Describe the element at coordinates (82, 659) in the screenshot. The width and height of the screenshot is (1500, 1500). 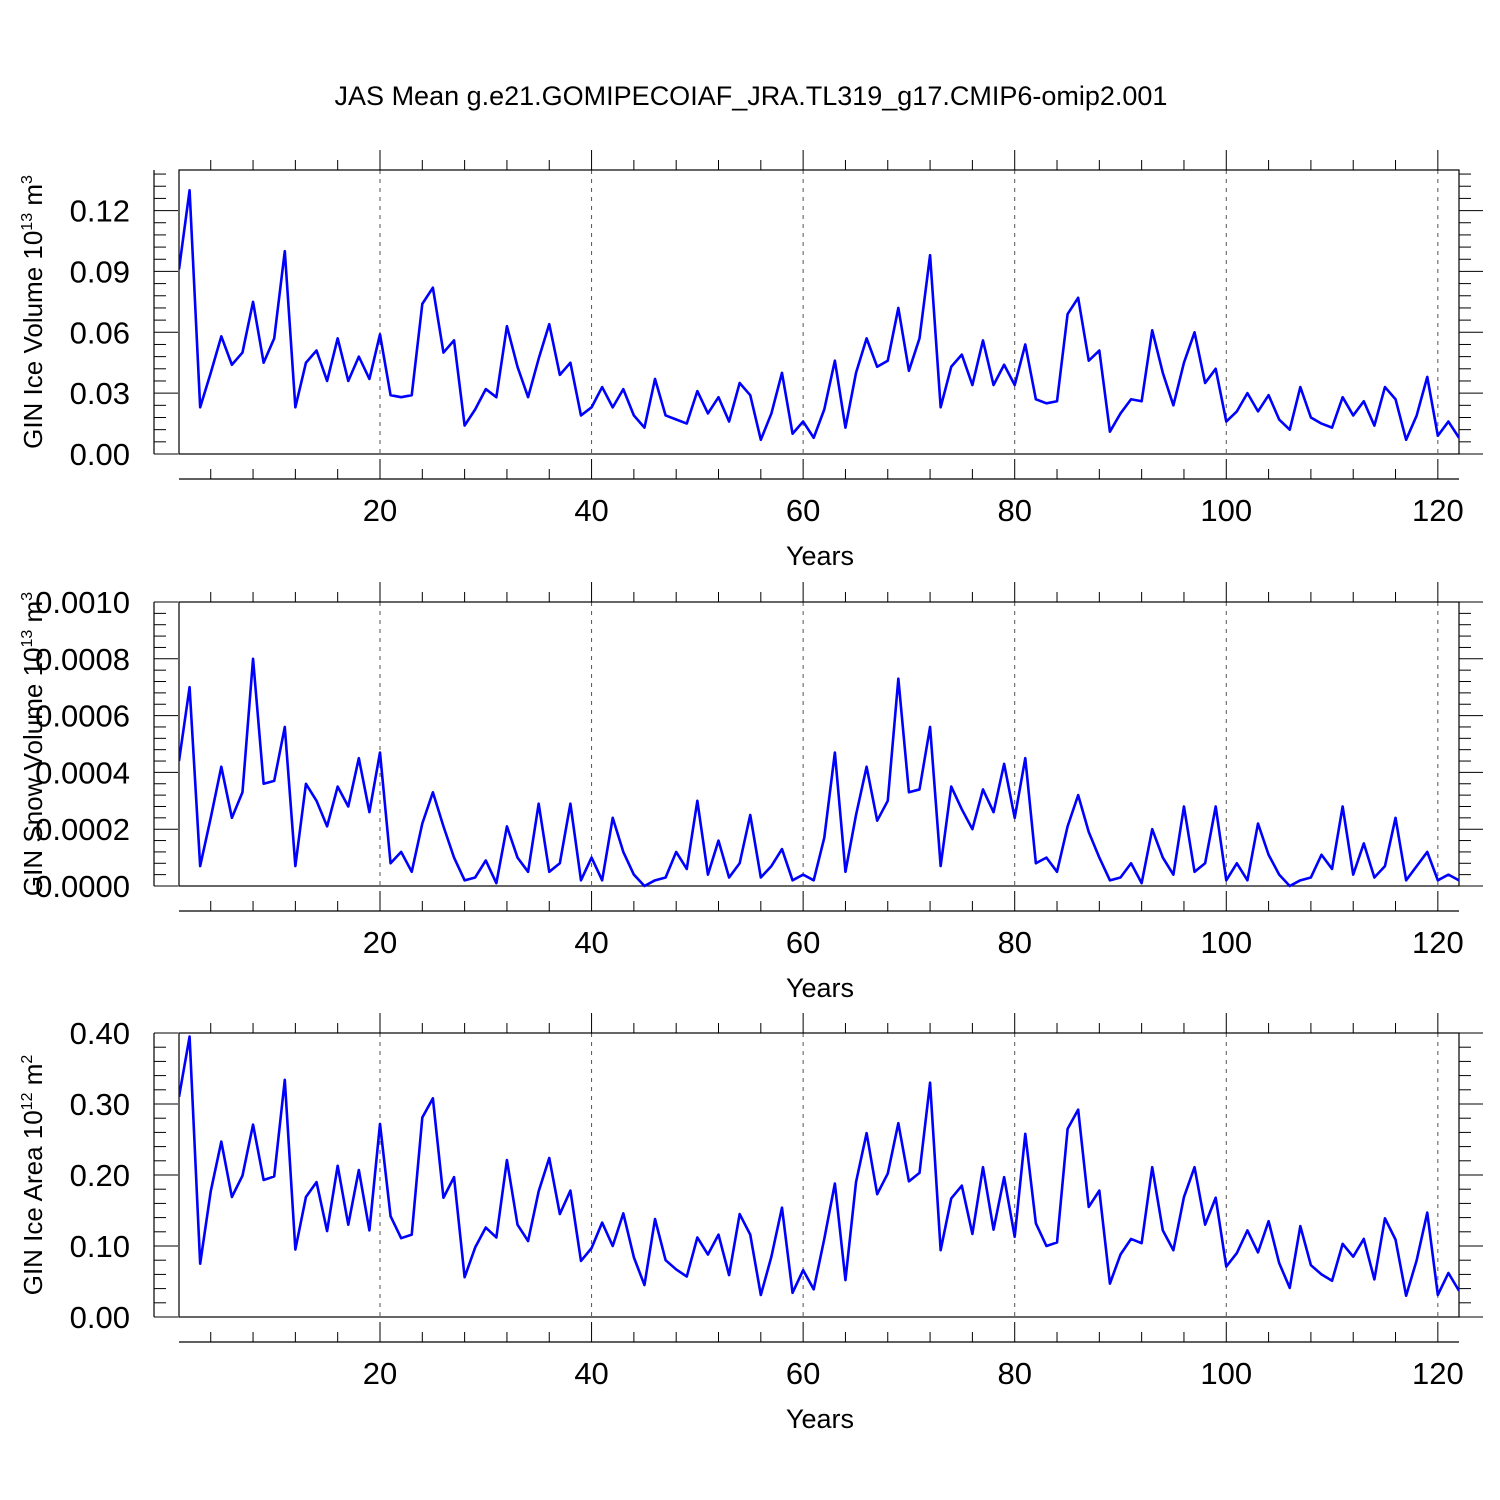
I see `y-tick-label: 0.0008` at that location.